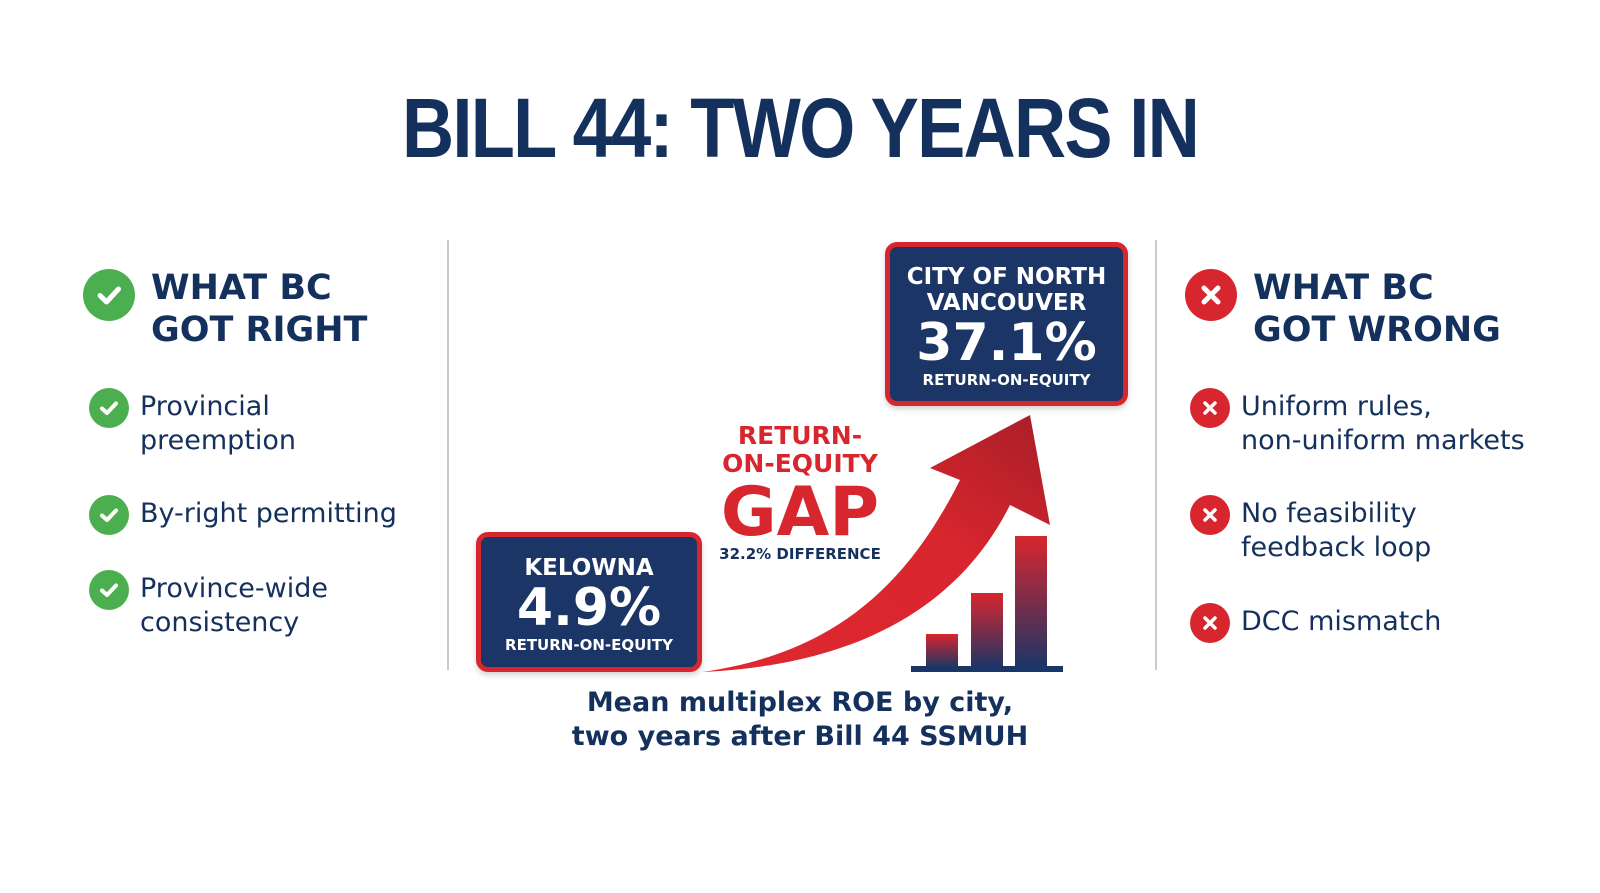 The width and height of the screenshot is (1600, 893). I want to click on list-item-wrong: Uniform rules, non-uniform markets, so click(1357, 423).